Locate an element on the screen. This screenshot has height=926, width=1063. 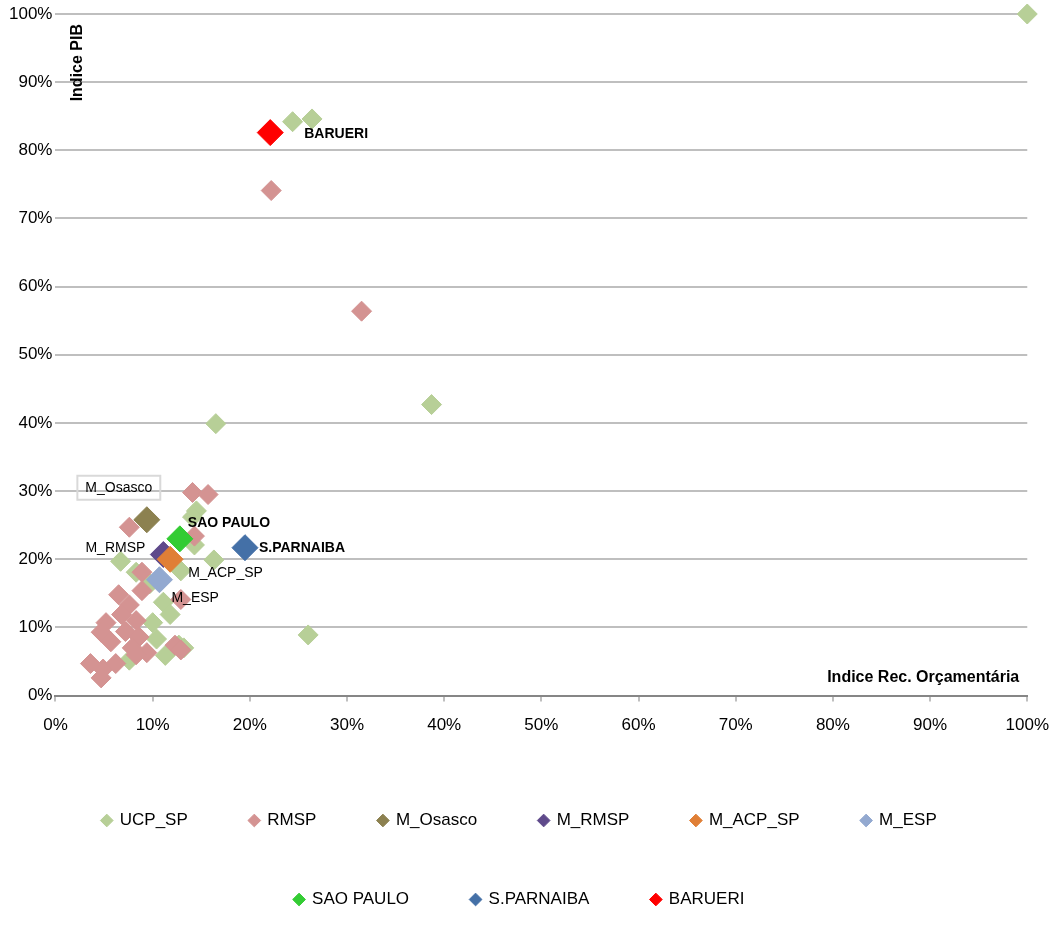
y-tick-label: 30% is located at coordinates (35, 490).